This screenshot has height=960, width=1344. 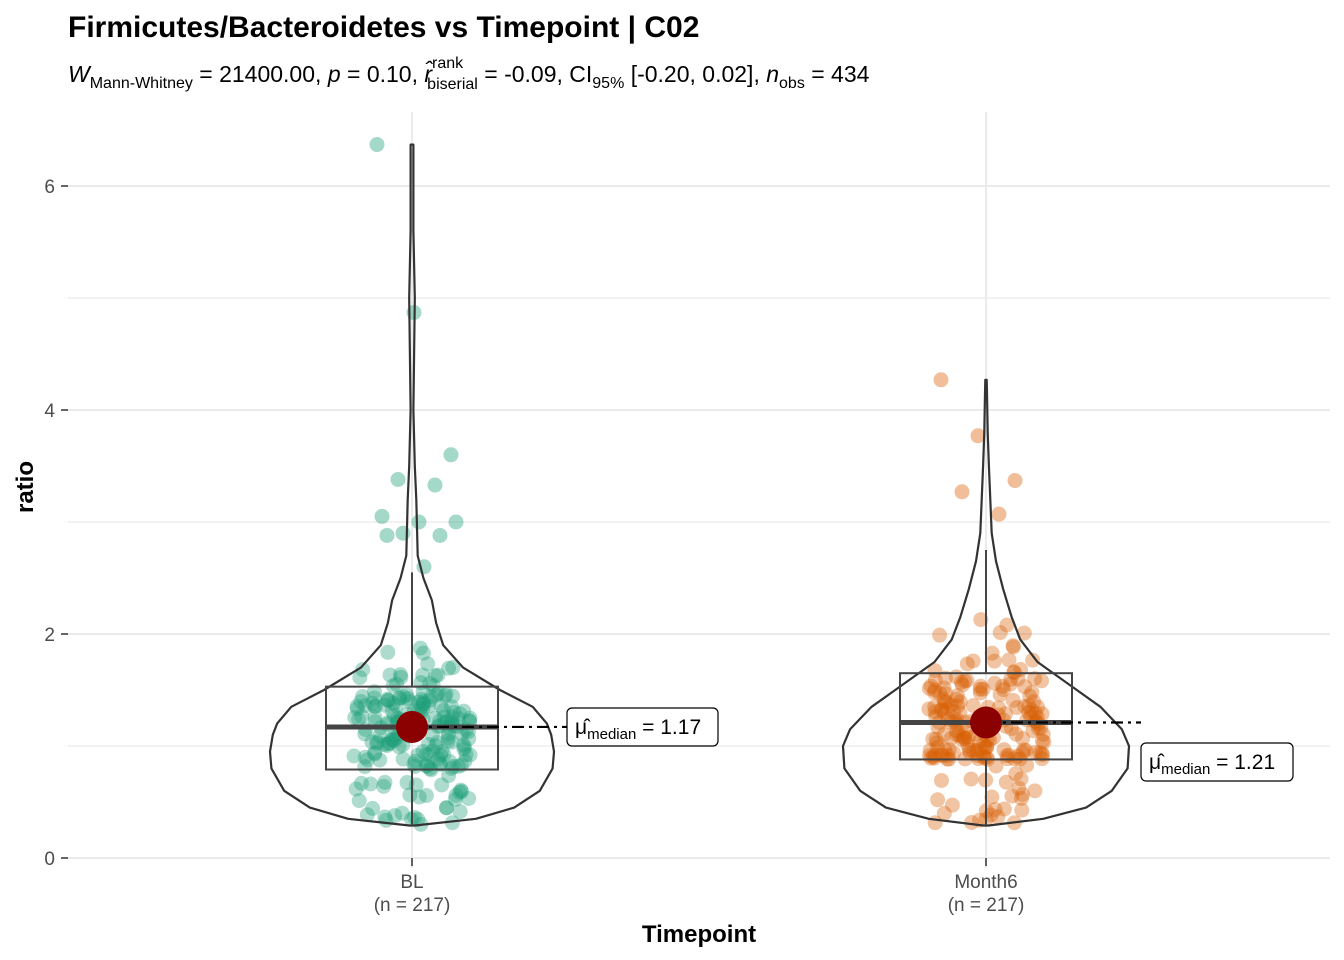 I want to click on x-tick-count: (n = 217), so click(x=412, y=905).